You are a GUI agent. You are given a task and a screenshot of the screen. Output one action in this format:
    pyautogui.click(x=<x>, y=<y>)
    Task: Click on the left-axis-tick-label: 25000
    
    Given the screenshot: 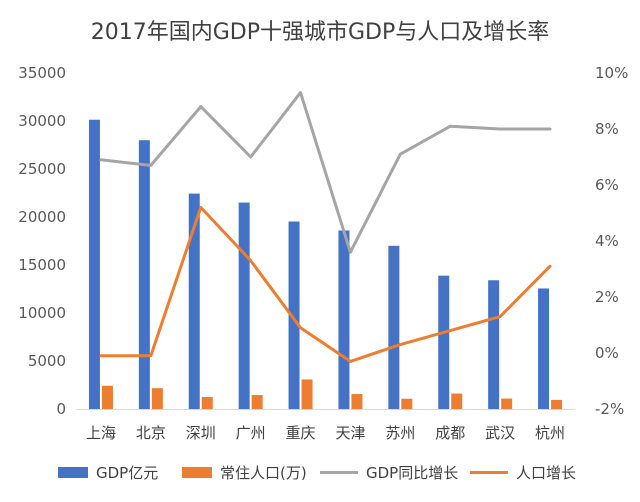 What is the action you would take?
    pyautogui.click(x=42, y=169)
    